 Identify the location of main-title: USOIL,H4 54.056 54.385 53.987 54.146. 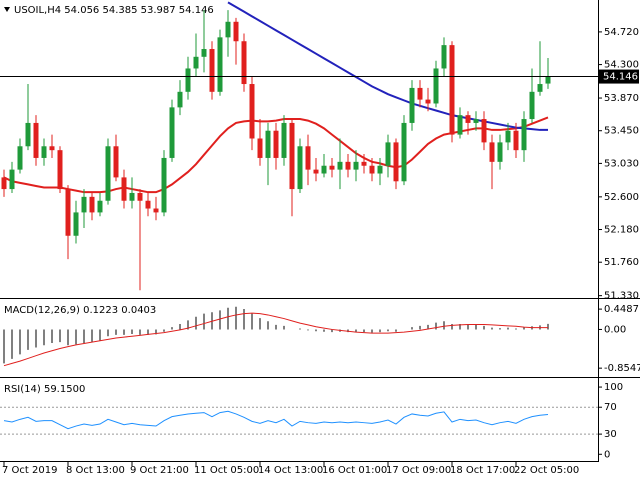
(114, 10).